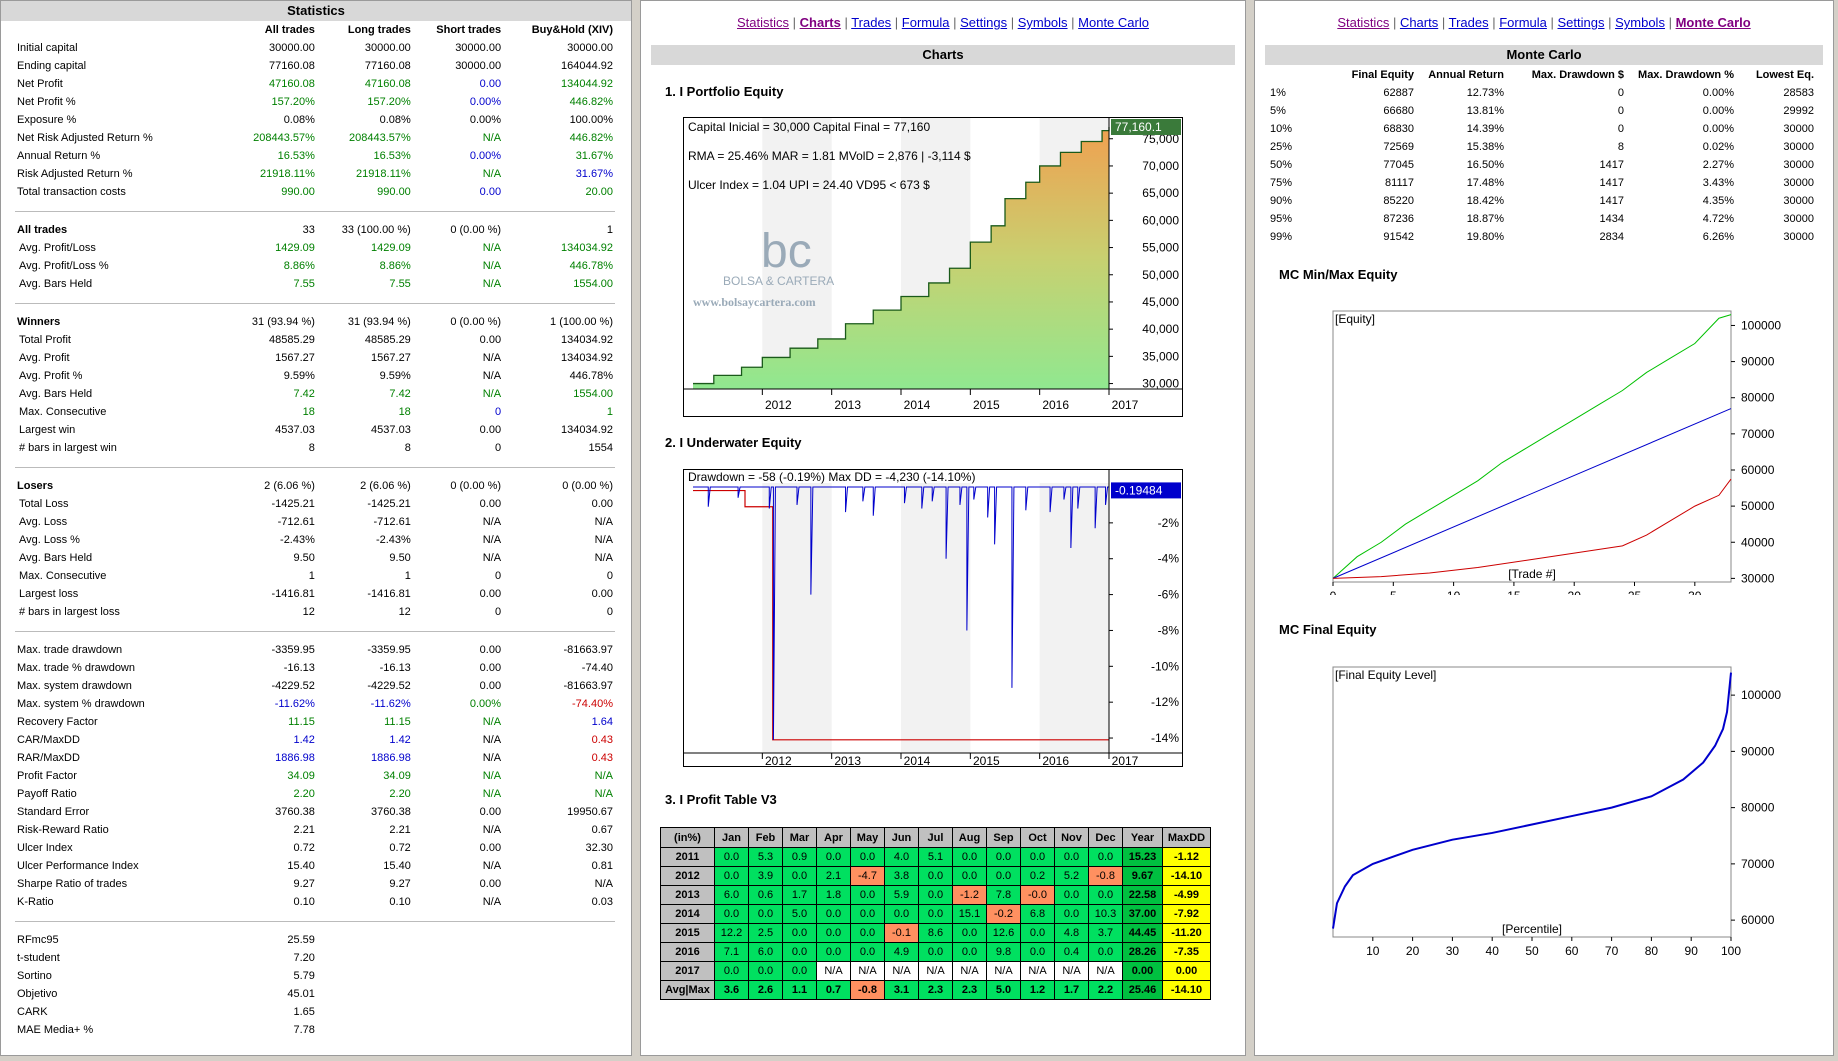  I want to click on stats-value: 45.01, so click(301, 994).